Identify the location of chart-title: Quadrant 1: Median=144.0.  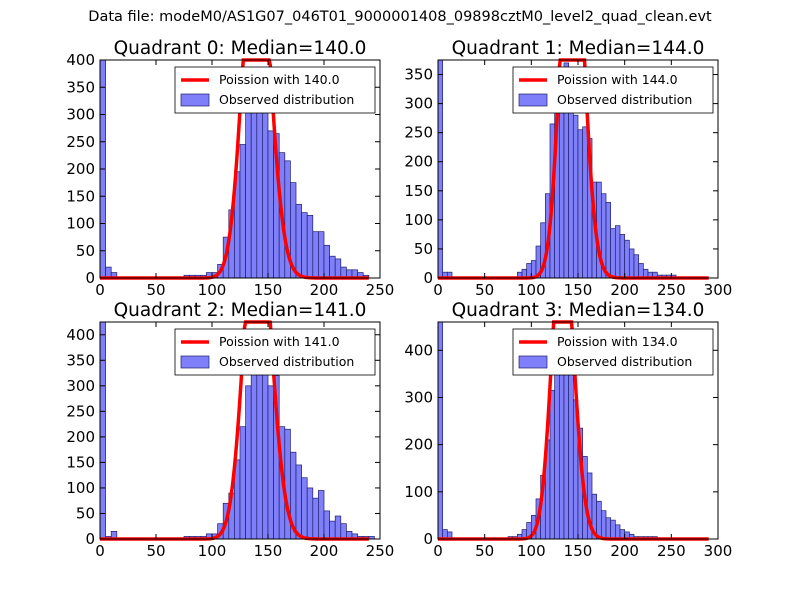
(578, 48).